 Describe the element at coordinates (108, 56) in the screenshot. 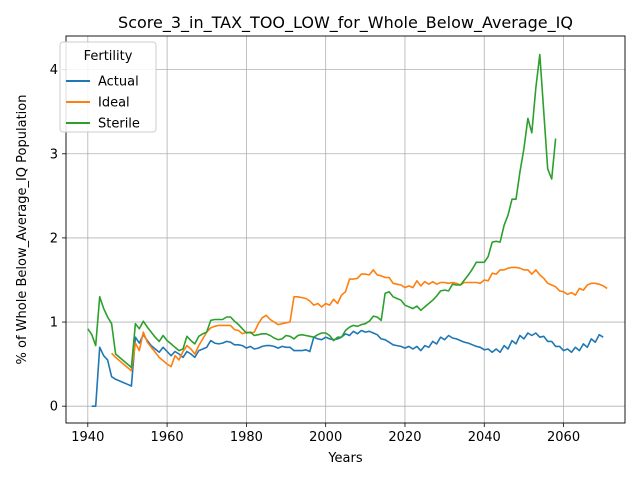

I see `legend-title: Fertility` at that location.